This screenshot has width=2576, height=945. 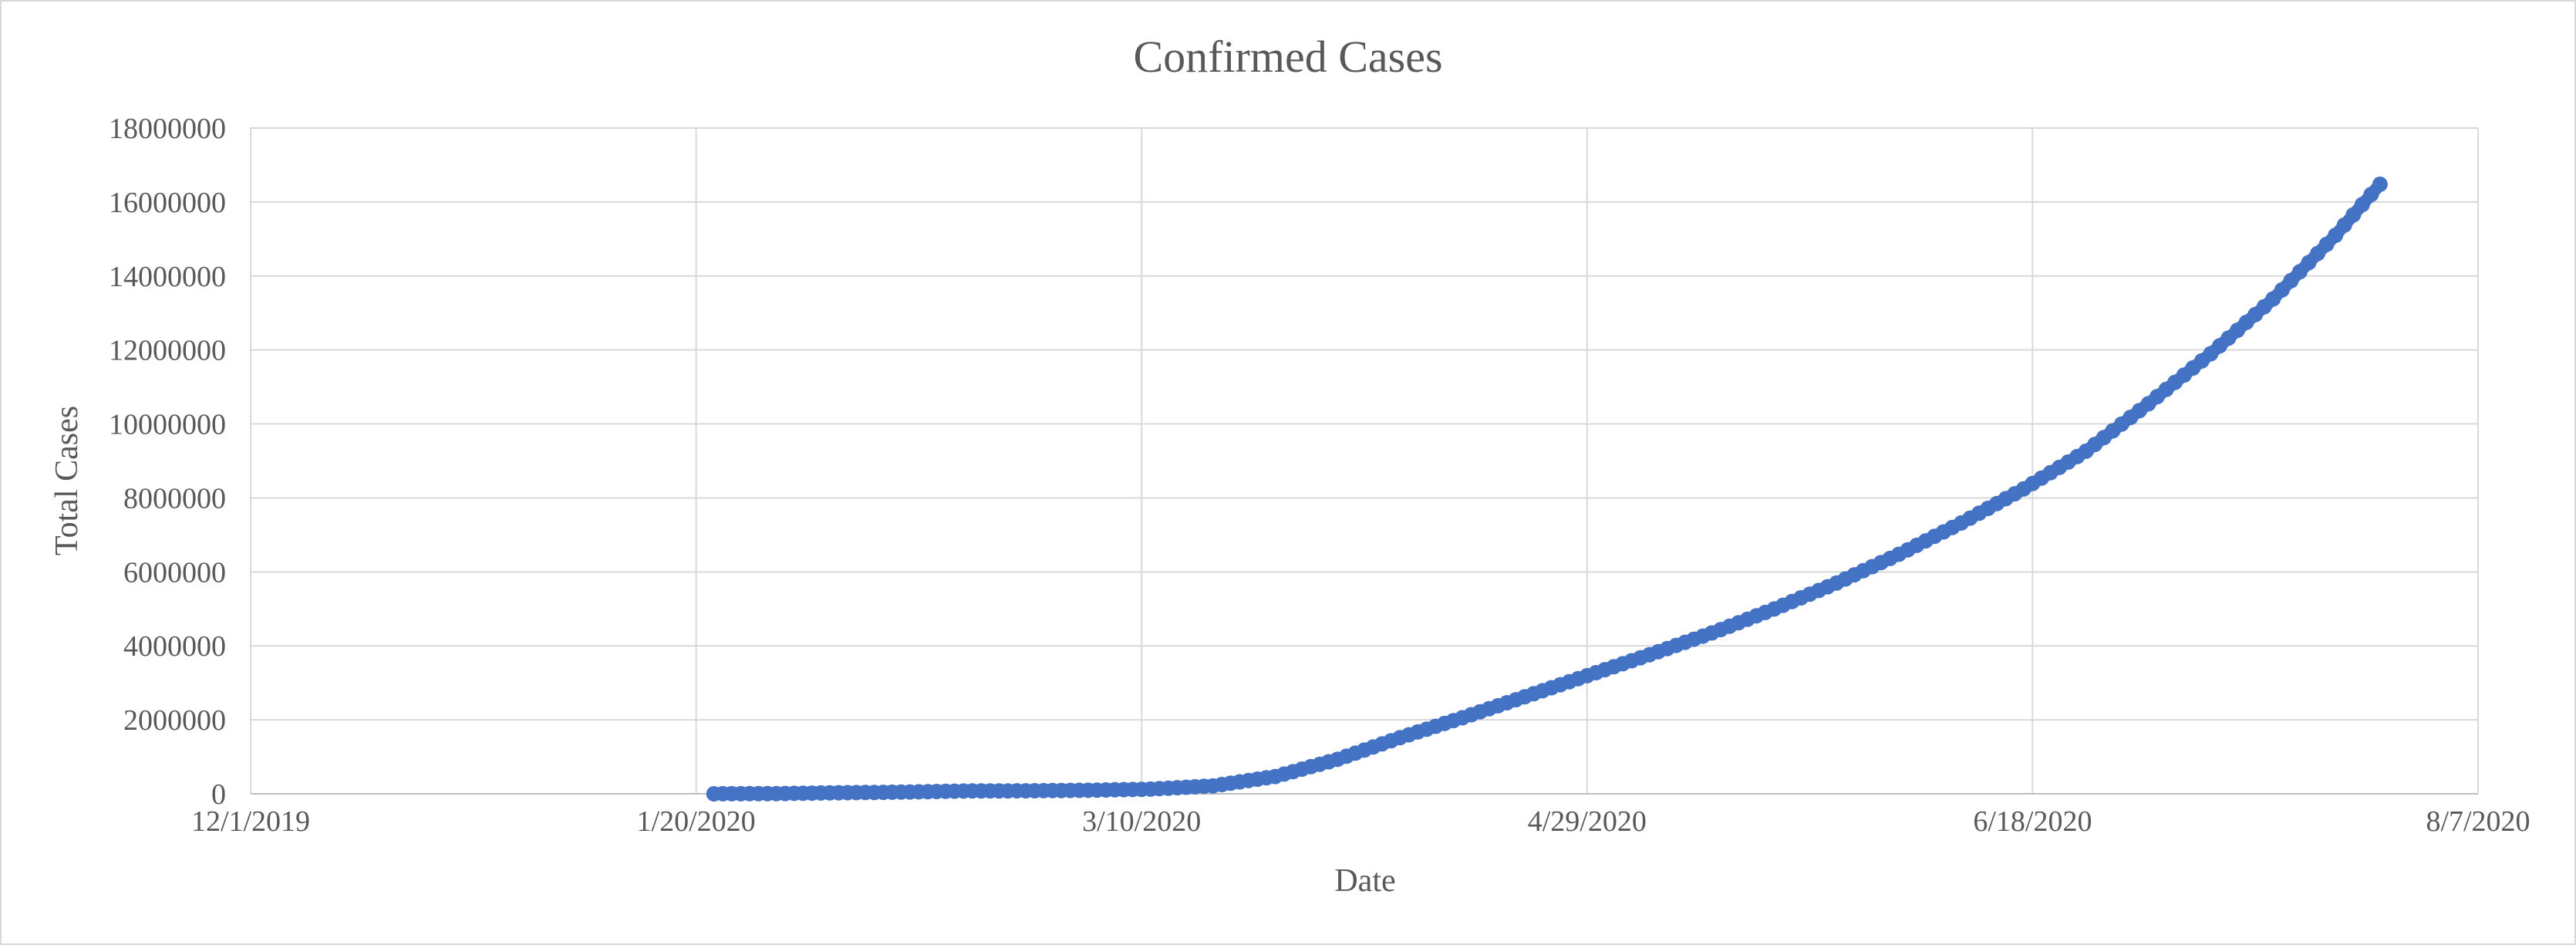 What do you see at coordinates (2478, 821) in the screenshot?
I see `x-tick-label: 8/7/2020` at bounding box center [2478, 821].